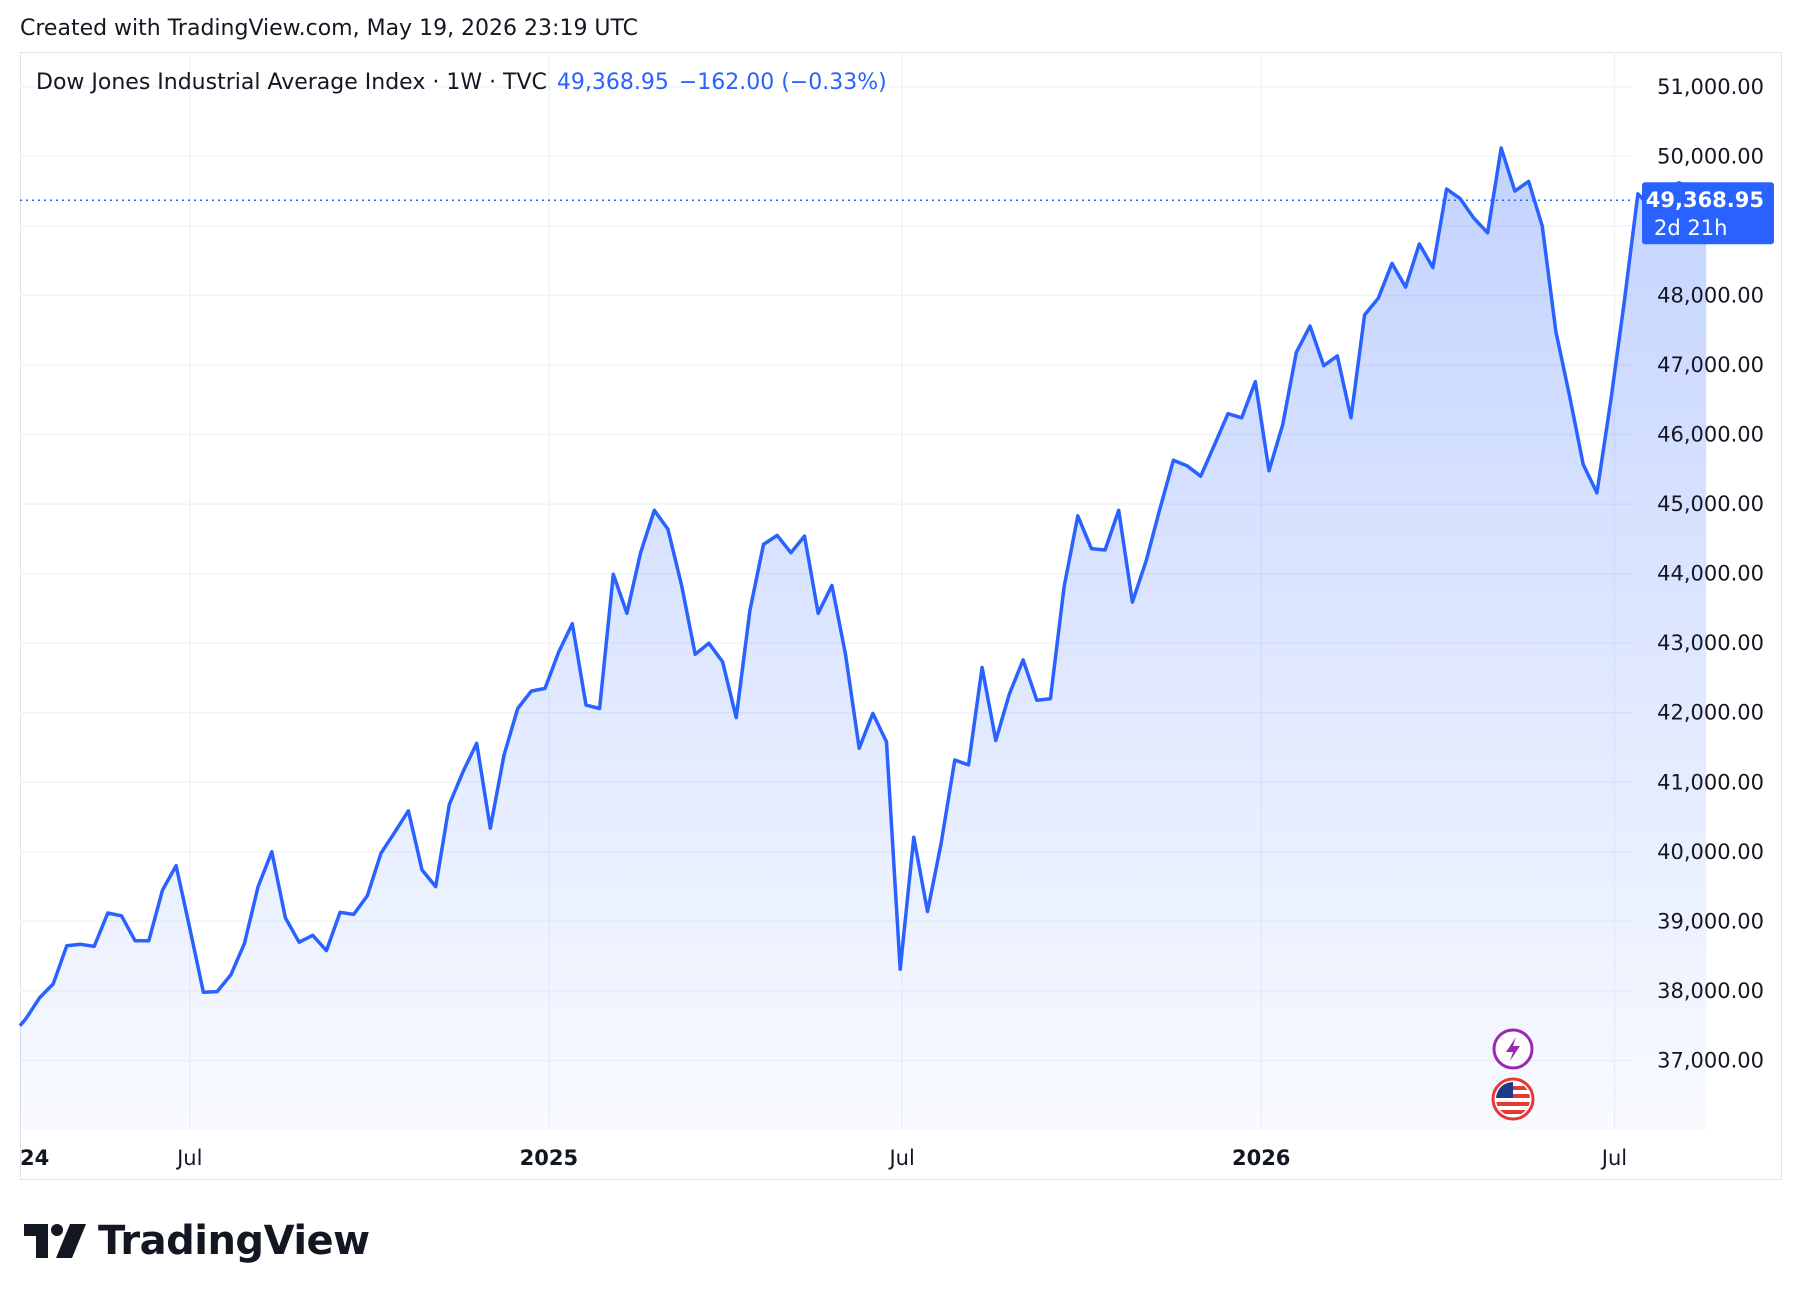  Describe the element at coordinates (1710, 782) in the screenshot. I see `y-tick-label: 41,000.00` at that location.